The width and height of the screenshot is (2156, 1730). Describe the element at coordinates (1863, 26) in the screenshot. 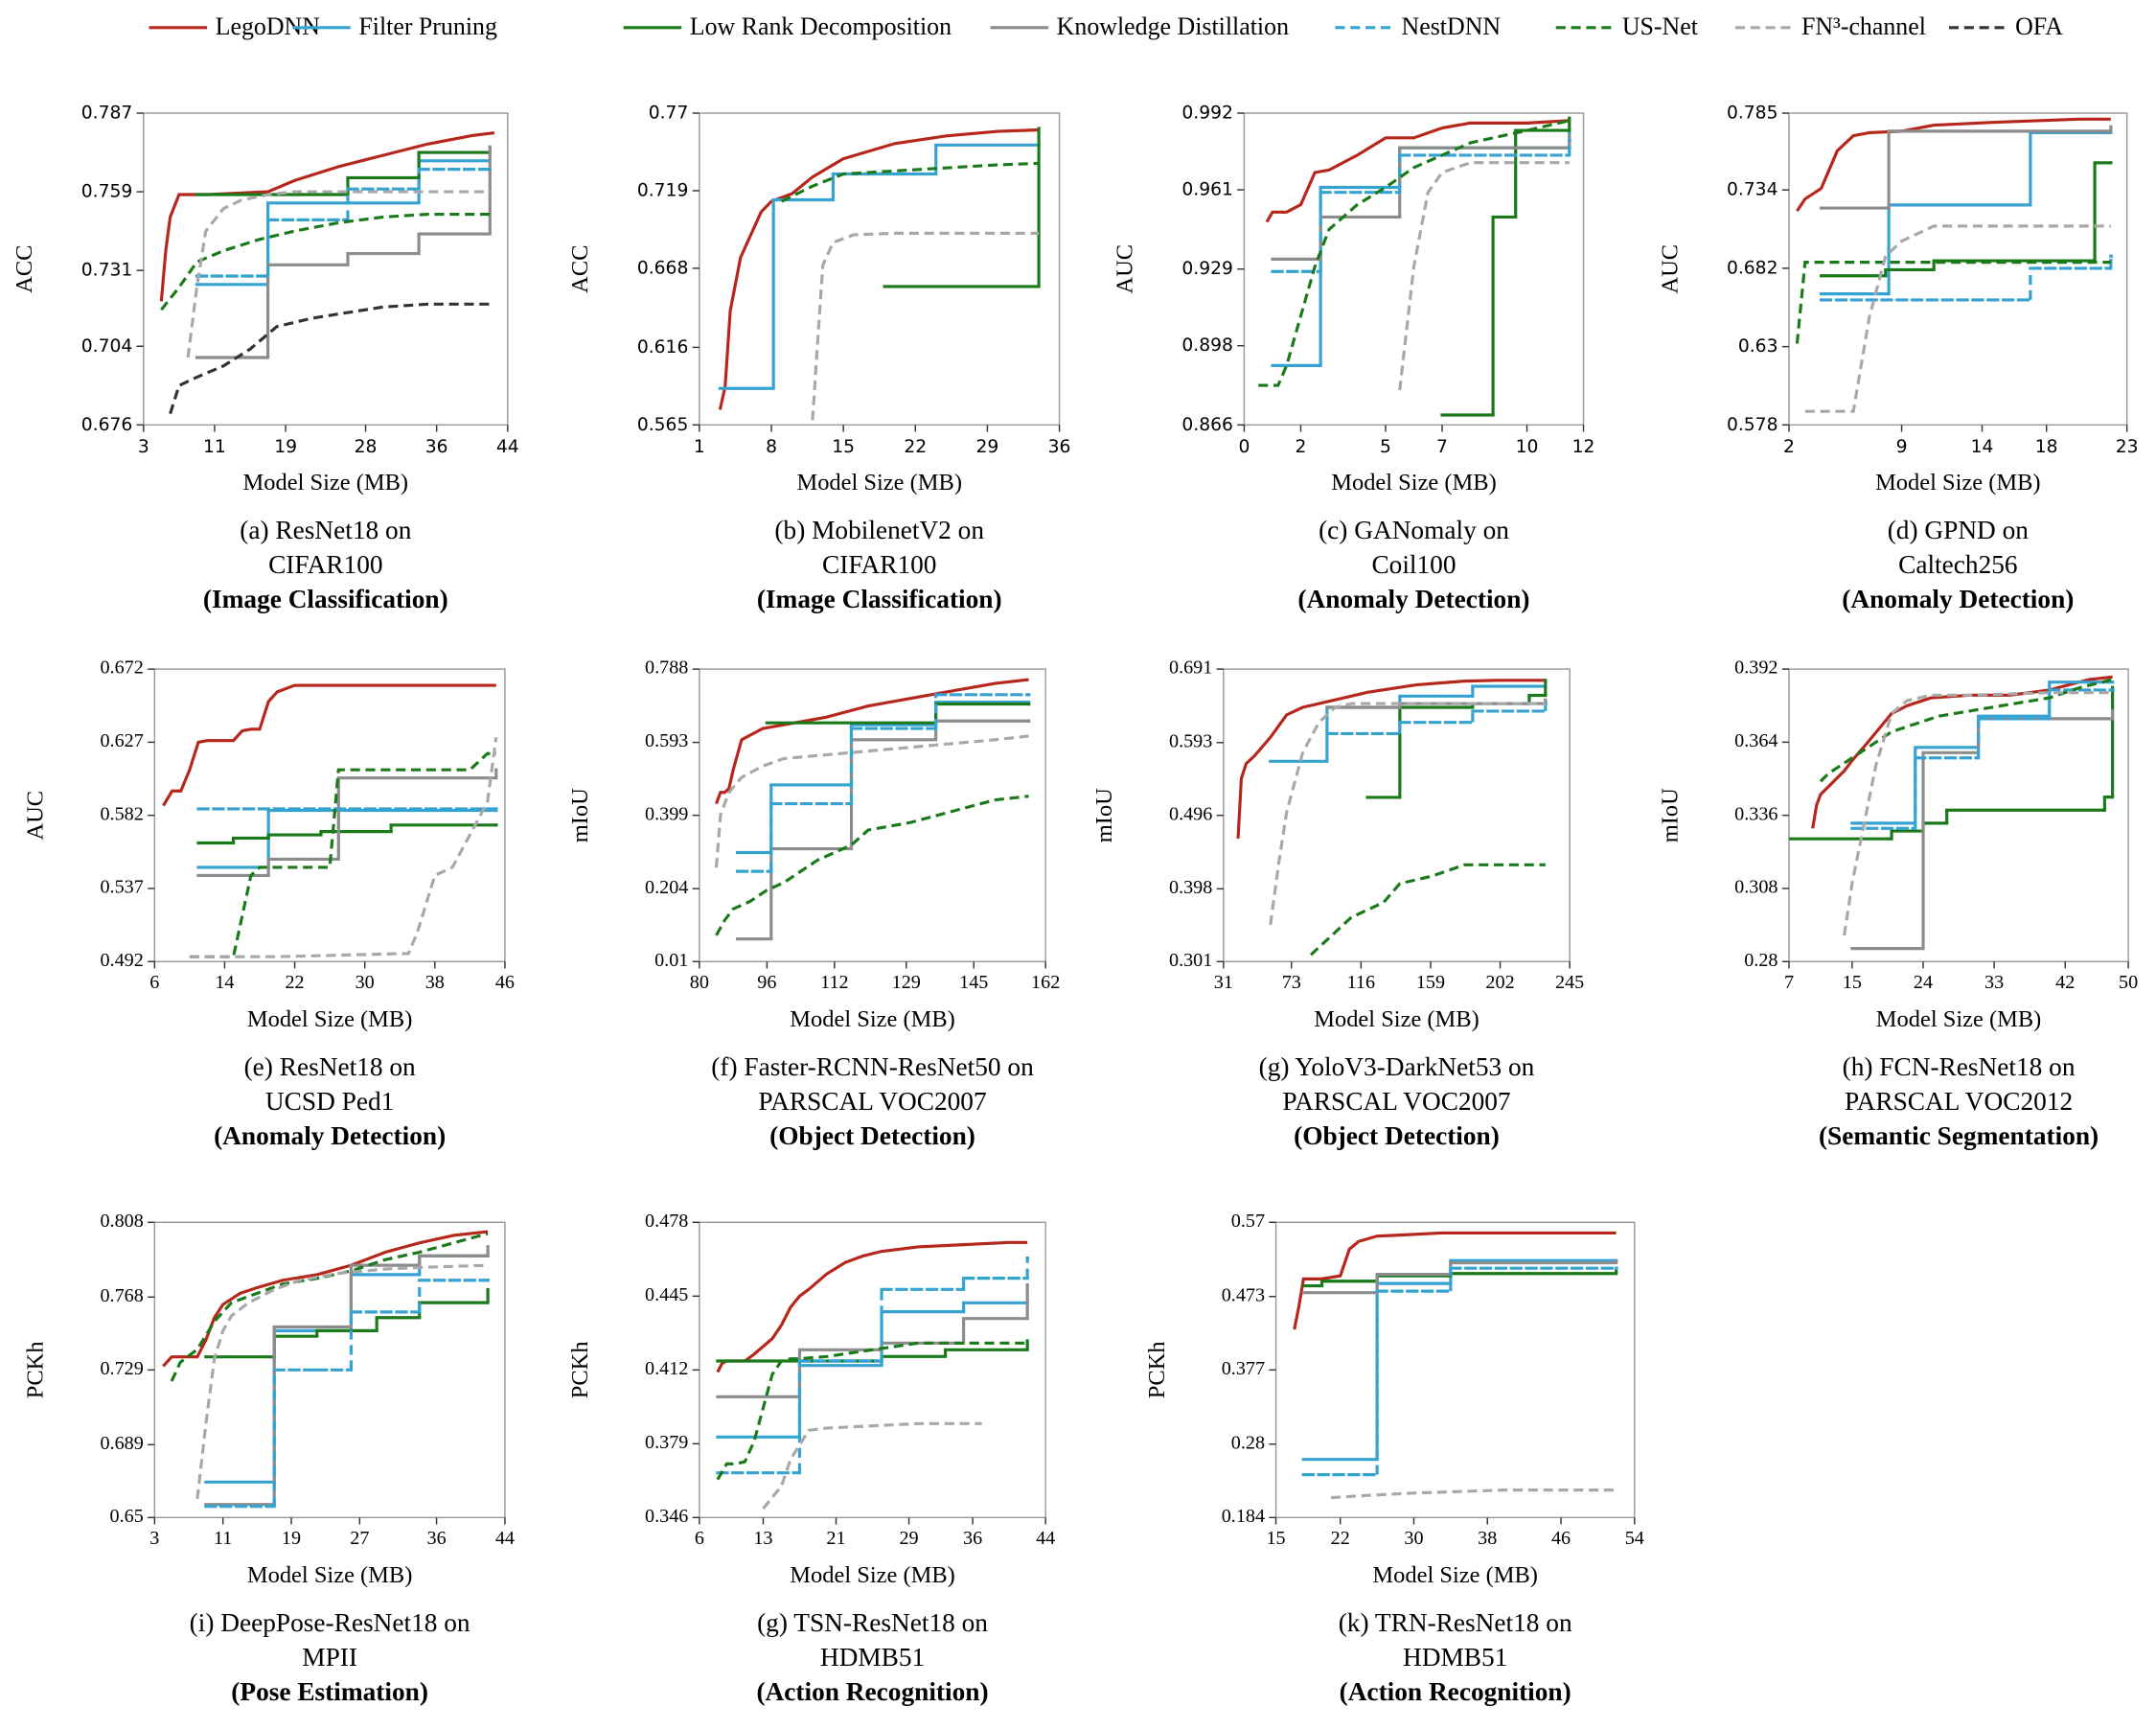

I see `legend-label: FN³-channel` at that location.